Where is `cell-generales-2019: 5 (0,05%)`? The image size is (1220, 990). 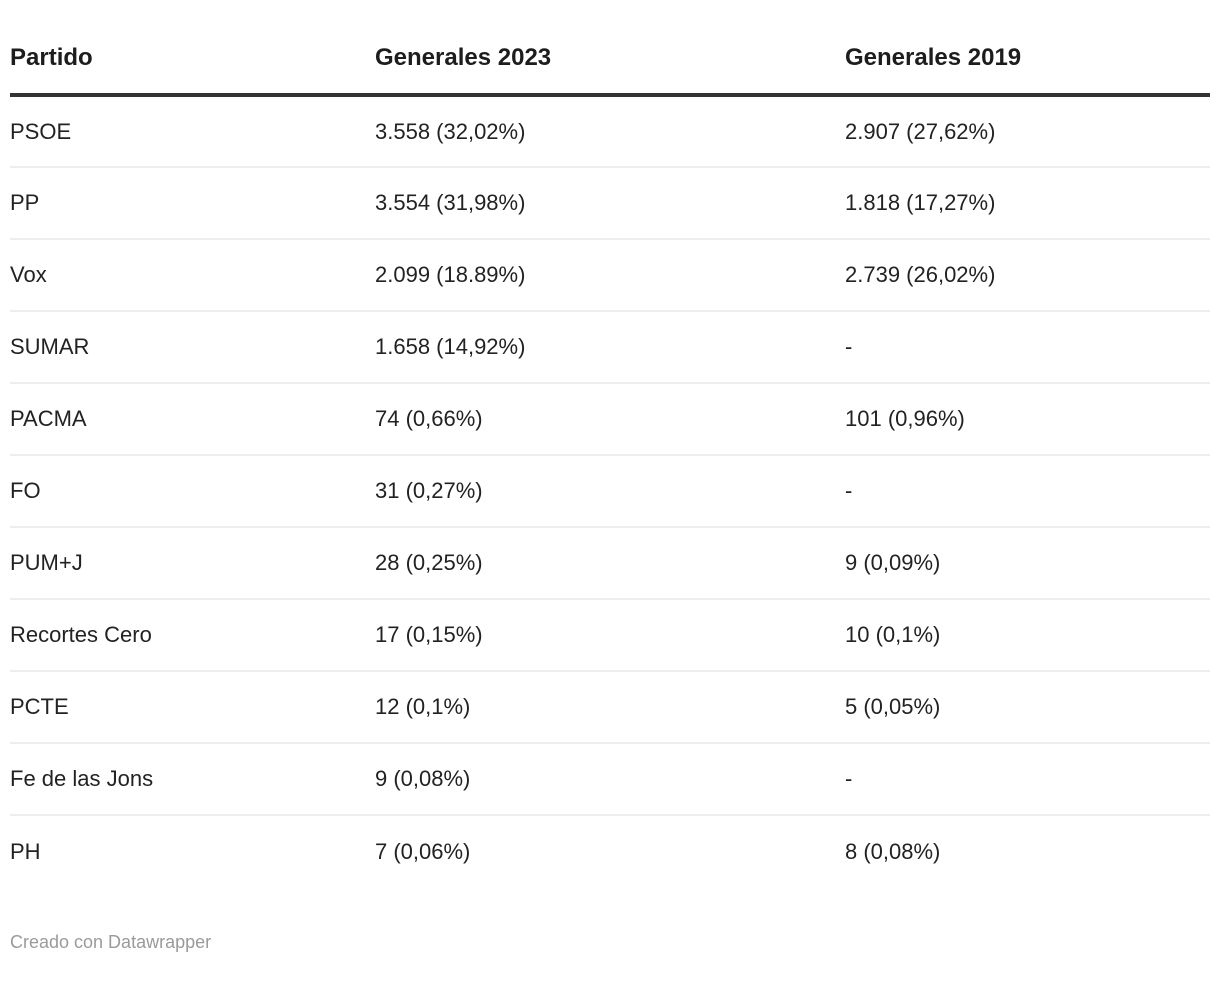
cell-generales-2019: 5 (0,05%) is located at coordinates (1027, 707).